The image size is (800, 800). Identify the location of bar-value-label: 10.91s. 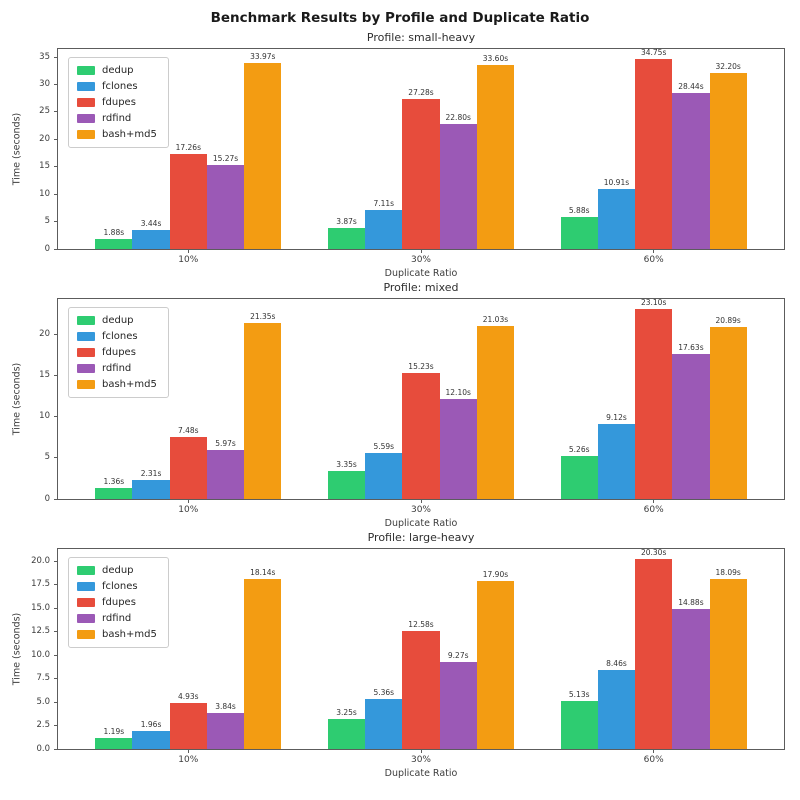
(616, 183).